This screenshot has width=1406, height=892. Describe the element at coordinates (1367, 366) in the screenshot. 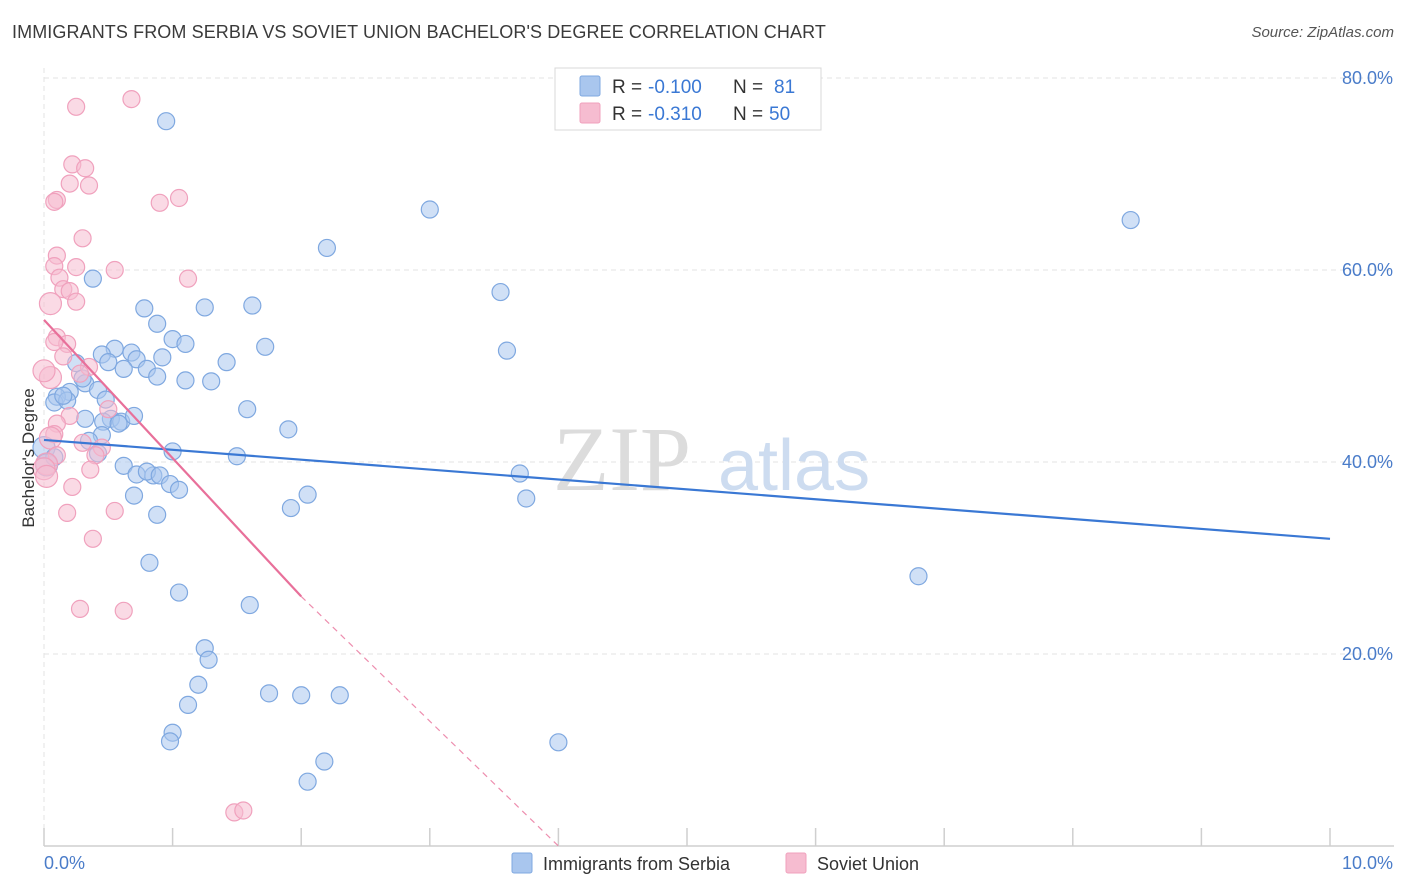

I see `y-tick-labels: 20.0% 40.0% 60.0% 80.0%` at that location.